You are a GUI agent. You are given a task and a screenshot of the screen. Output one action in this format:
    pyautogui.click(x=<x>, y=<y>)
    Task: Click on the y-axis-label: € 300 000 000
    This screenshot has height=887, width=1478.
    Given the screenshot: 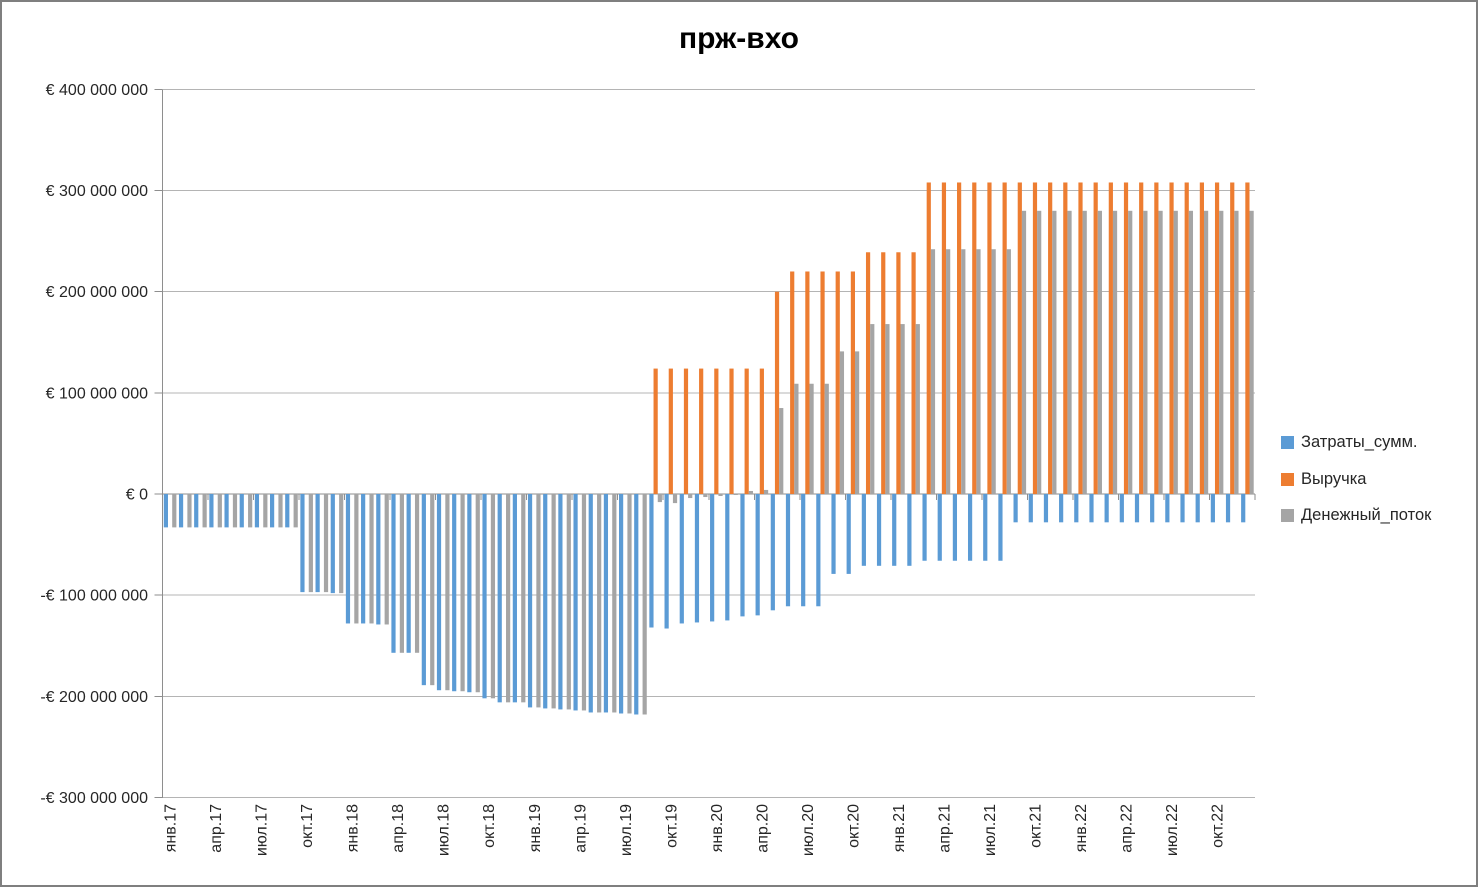 What is the action you would take?
    pyautogui.click(x=97, y=191)
    